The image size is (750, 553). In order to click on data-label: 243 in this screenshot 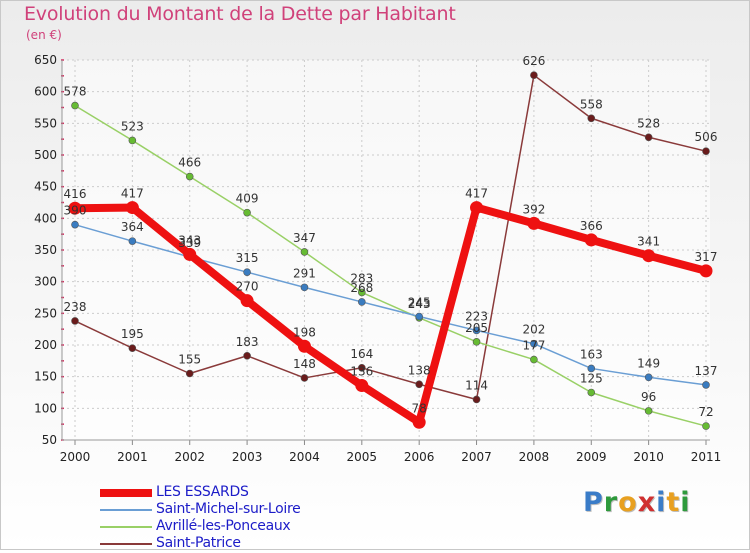, I will do `click(419, 304)`.